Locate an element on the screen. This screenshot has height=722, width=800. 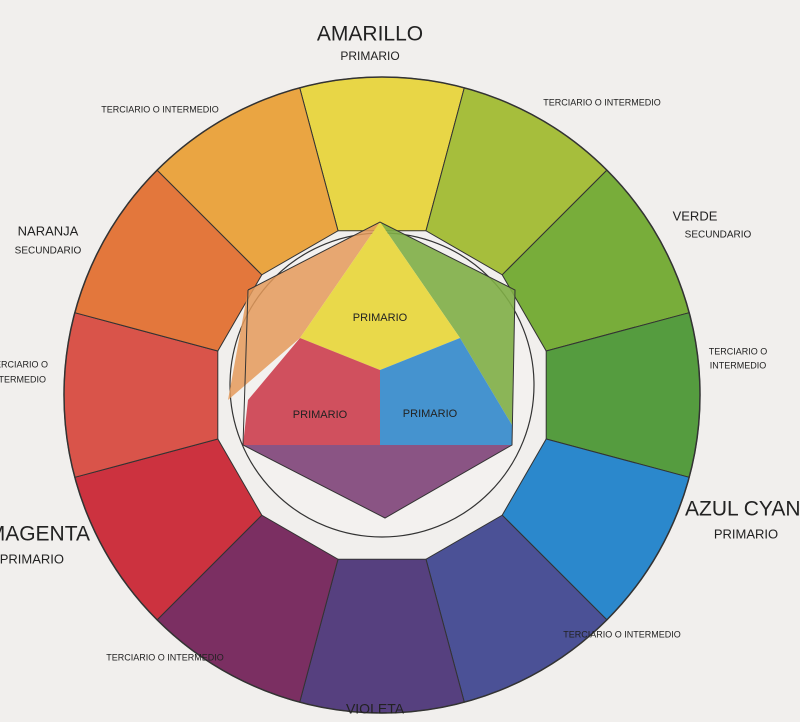
blue-area is located at coordinates (446, 391).